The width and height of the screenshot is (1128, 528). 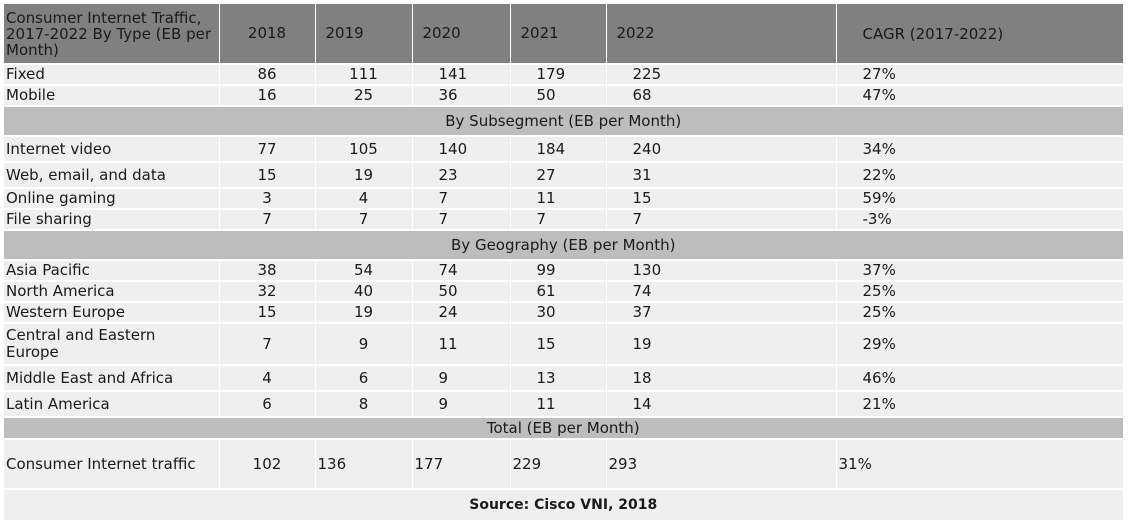 I want to click on table-row: Internet video 77 105 140 184 240 34%, so click(x=564, y=149).